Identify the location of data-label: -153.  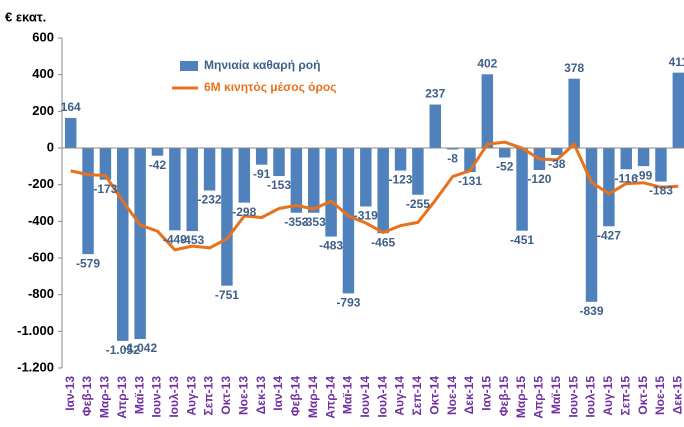
(279, 185).